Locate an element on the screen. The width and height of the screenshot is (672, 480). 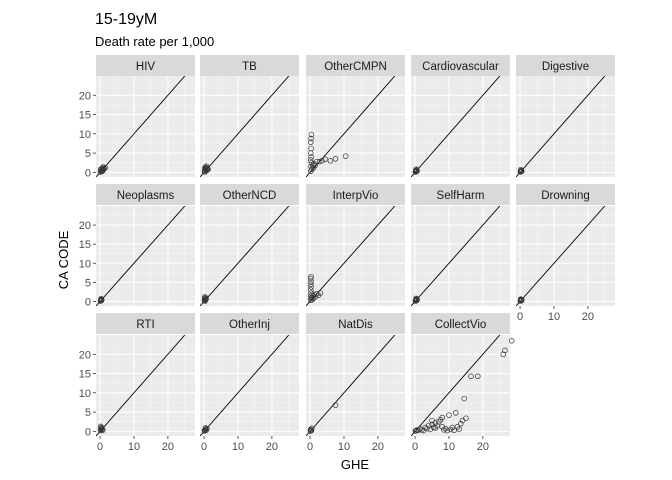
facet-strip-label: SelfHarm is located at coordinates (461, 196).